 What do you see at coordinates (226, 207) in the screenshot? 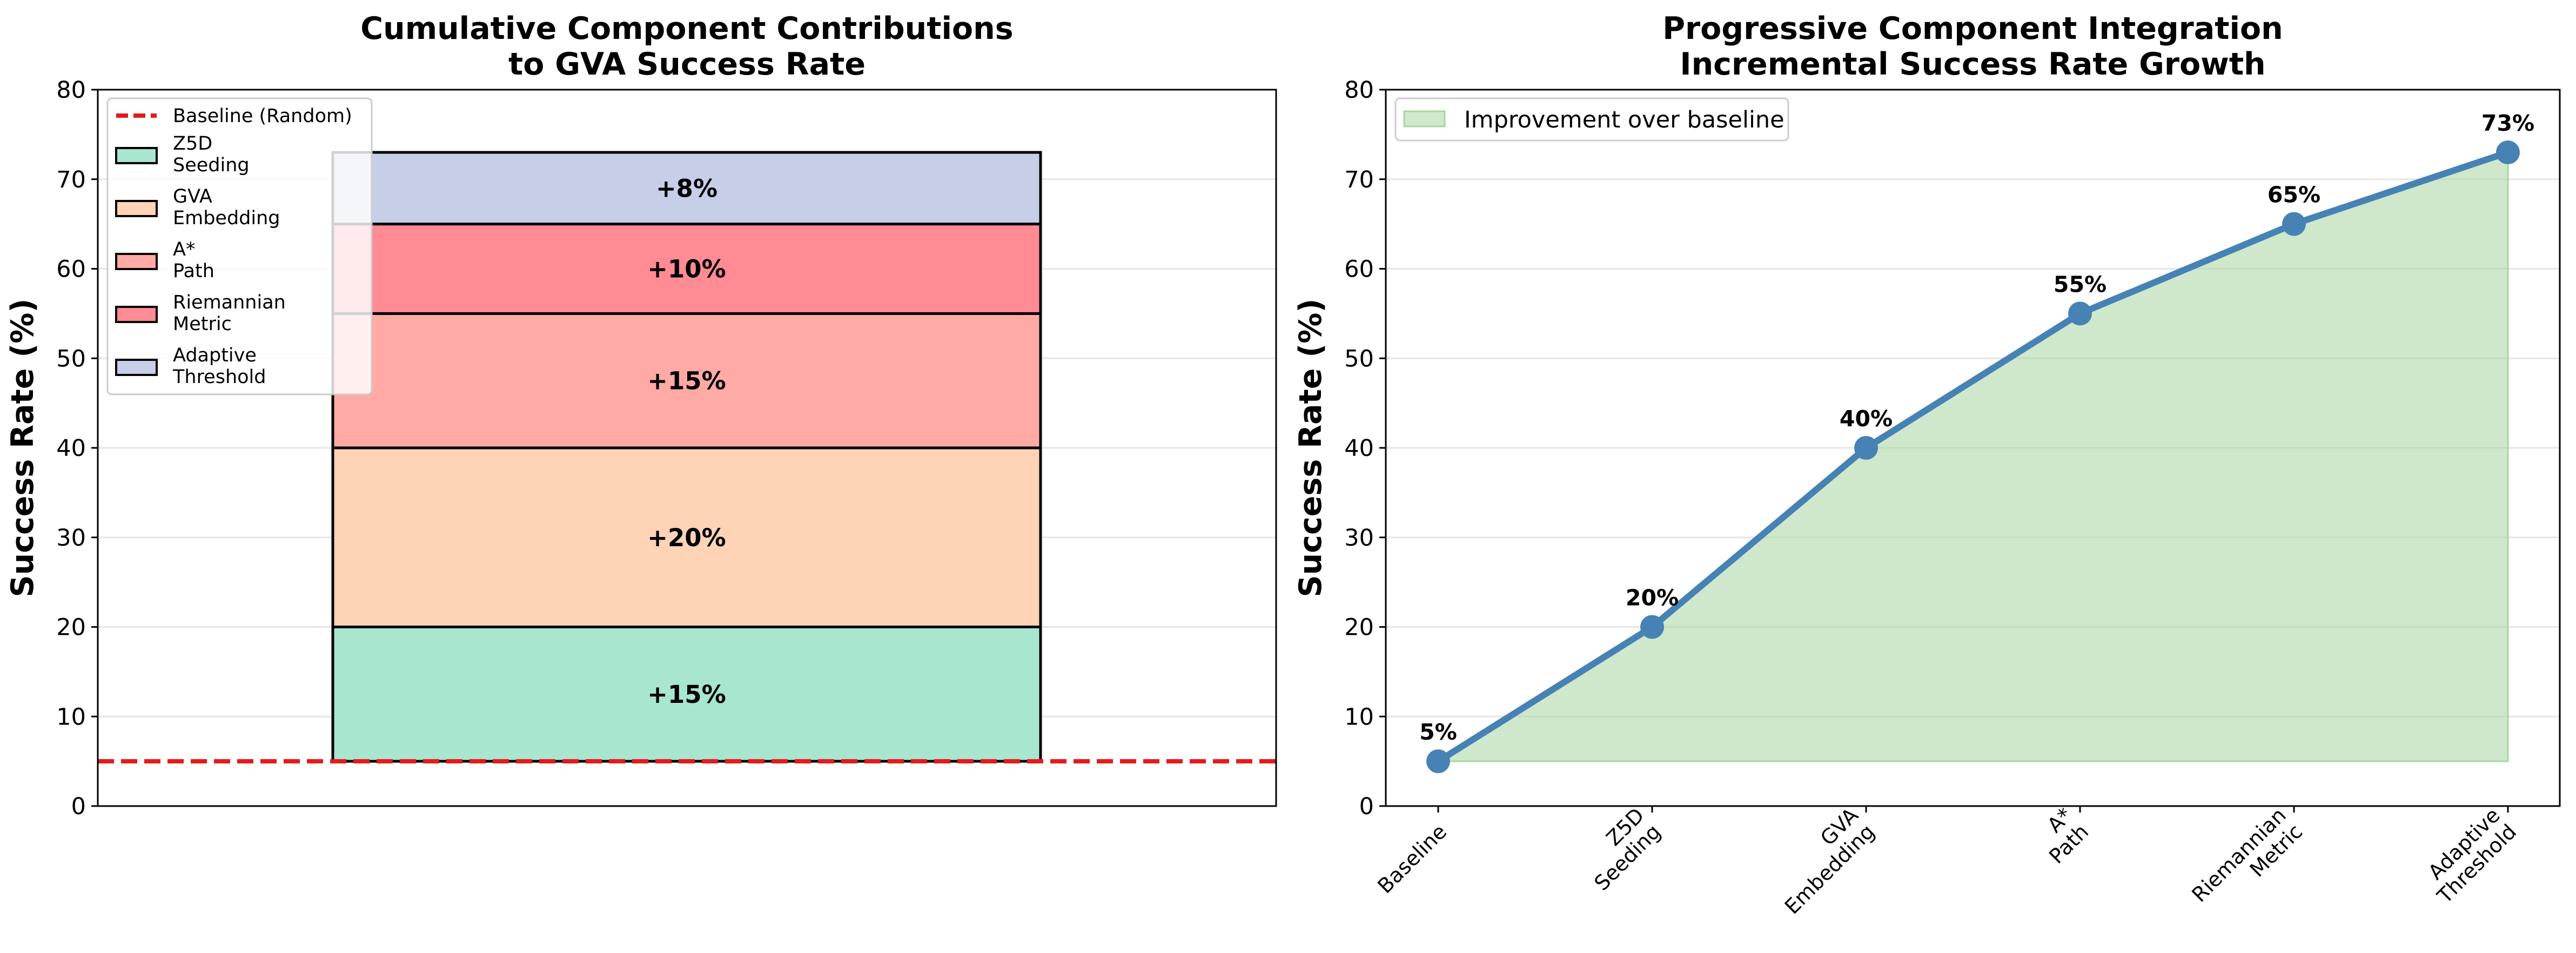
I see `legend-label-2: GVA Embedding` at bounding box center [226, 207].